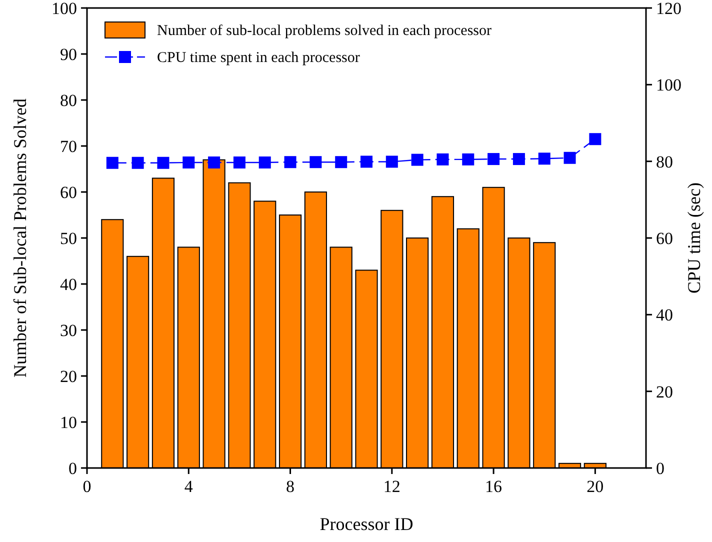  I want to click on y2-tick-label: 120, so click(669, 9).